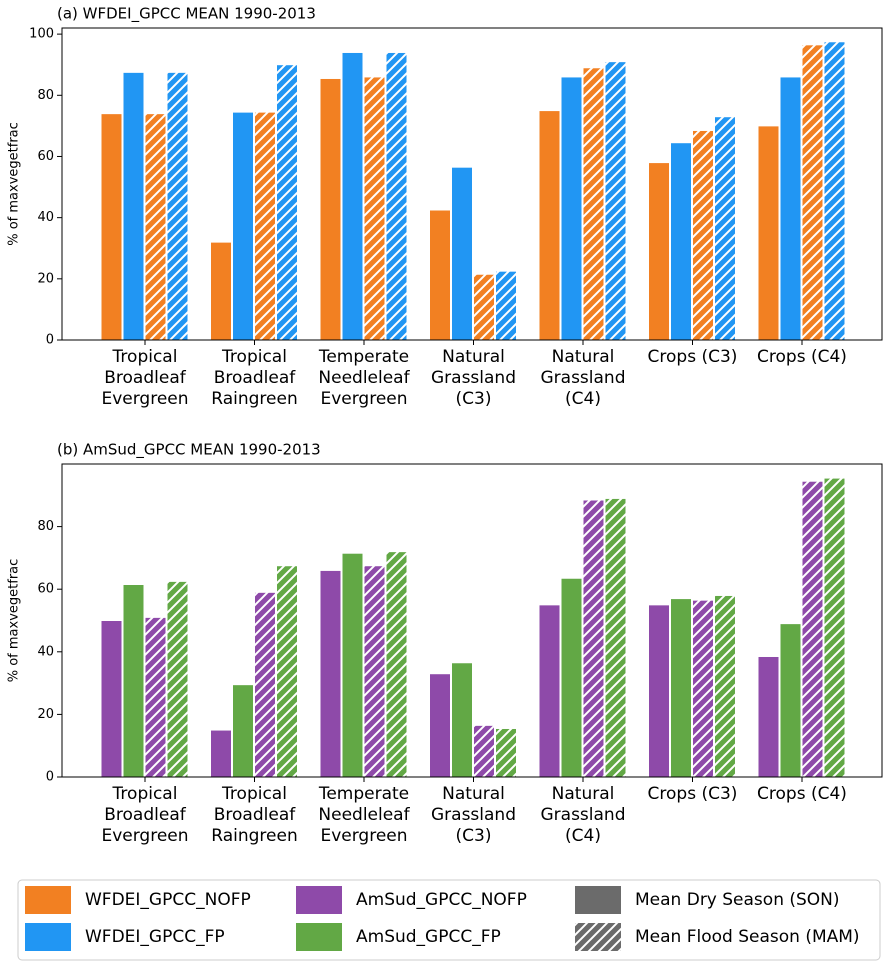 This screenshot has height=969, width=893. Describe the element at coordinates (441, 900) in the screenshot. I see `legend-label: AmSud_GPCC_NOFP` at that location.